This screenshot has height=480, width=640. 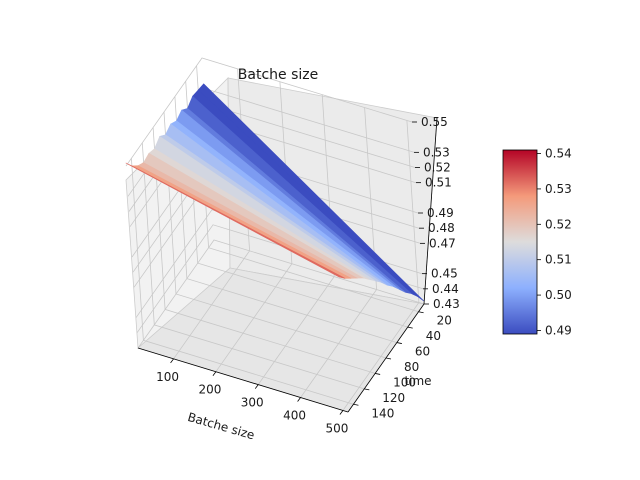 I want to click on y-tick-label-6: 140, so click(x=382, y=413).